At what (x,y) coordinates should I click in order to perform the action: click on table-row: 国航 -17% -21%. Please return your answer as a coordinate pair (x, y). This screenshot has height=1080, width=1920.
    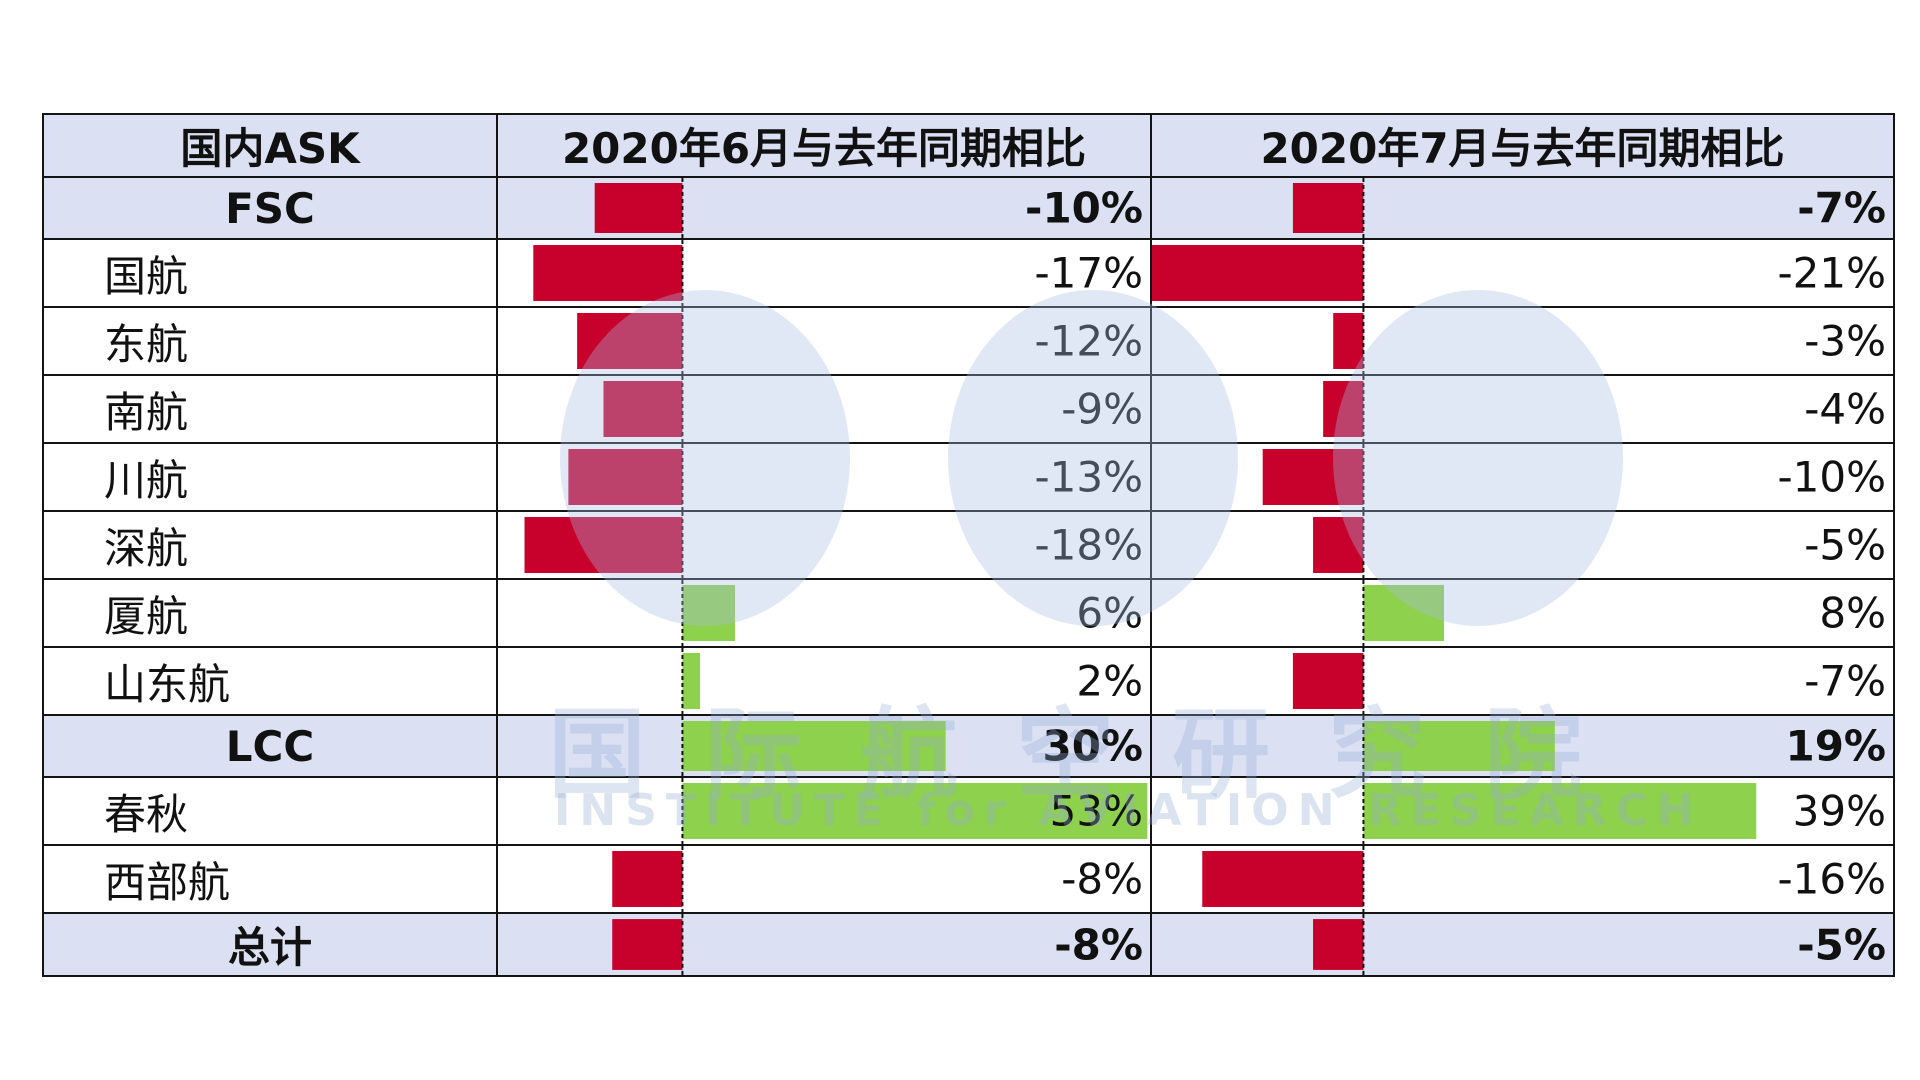
    Looking at the image, I should click on (968, 273).